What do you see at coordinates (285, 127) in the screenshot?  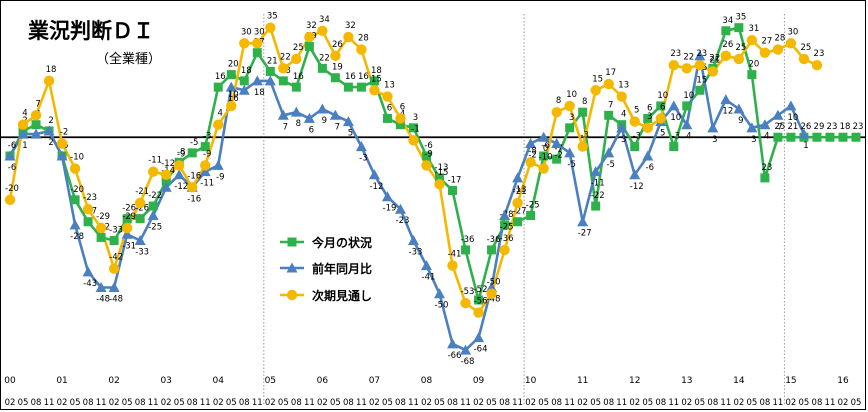 I see `data-label: 7` at bounding box center [285, 127].